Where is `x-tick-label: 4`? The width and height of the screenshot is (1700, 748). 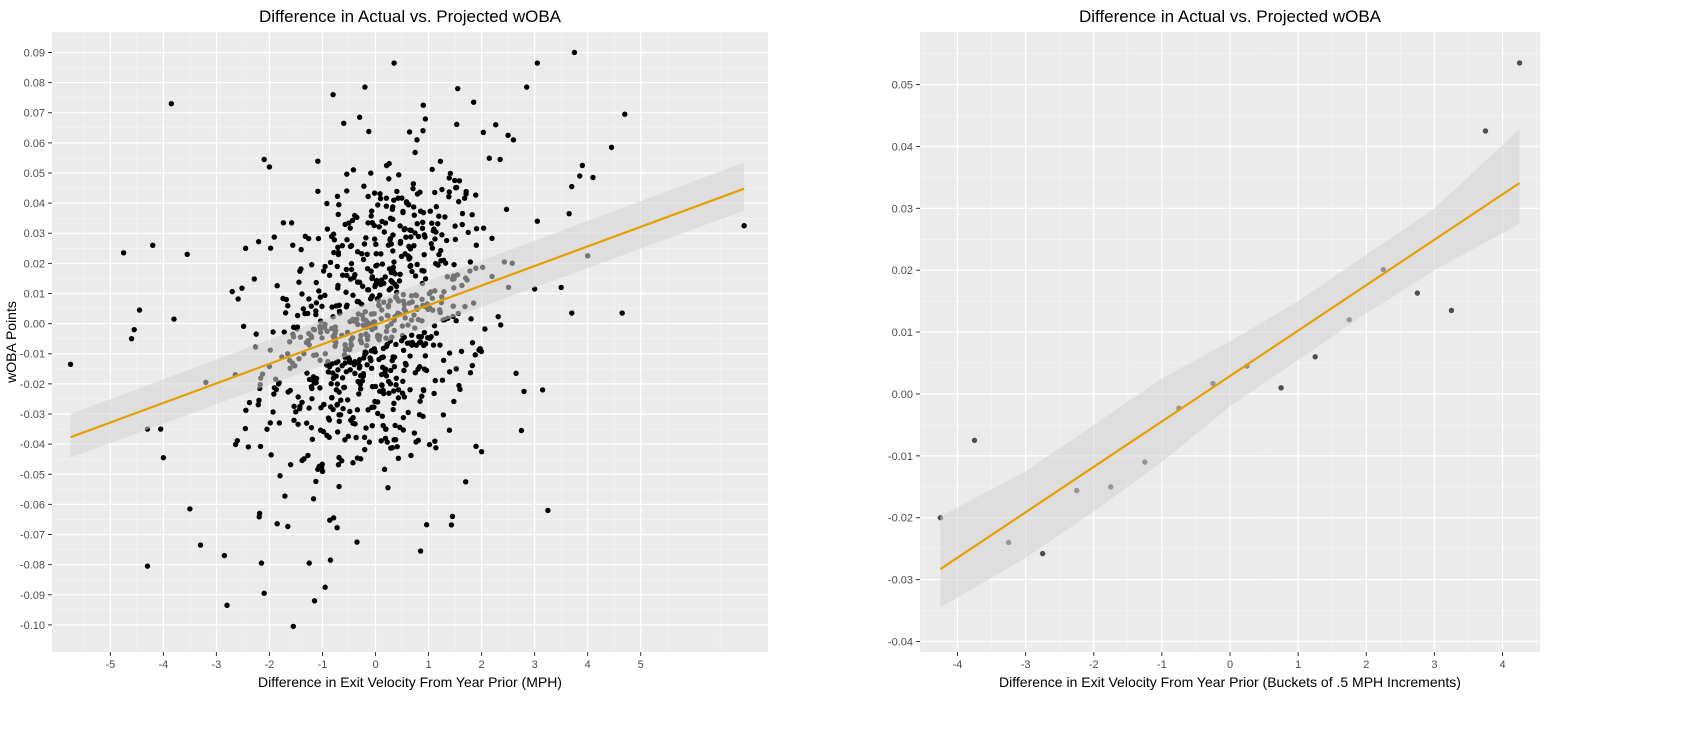
x-tick-label: 4 is located at coordinates (588, 665).